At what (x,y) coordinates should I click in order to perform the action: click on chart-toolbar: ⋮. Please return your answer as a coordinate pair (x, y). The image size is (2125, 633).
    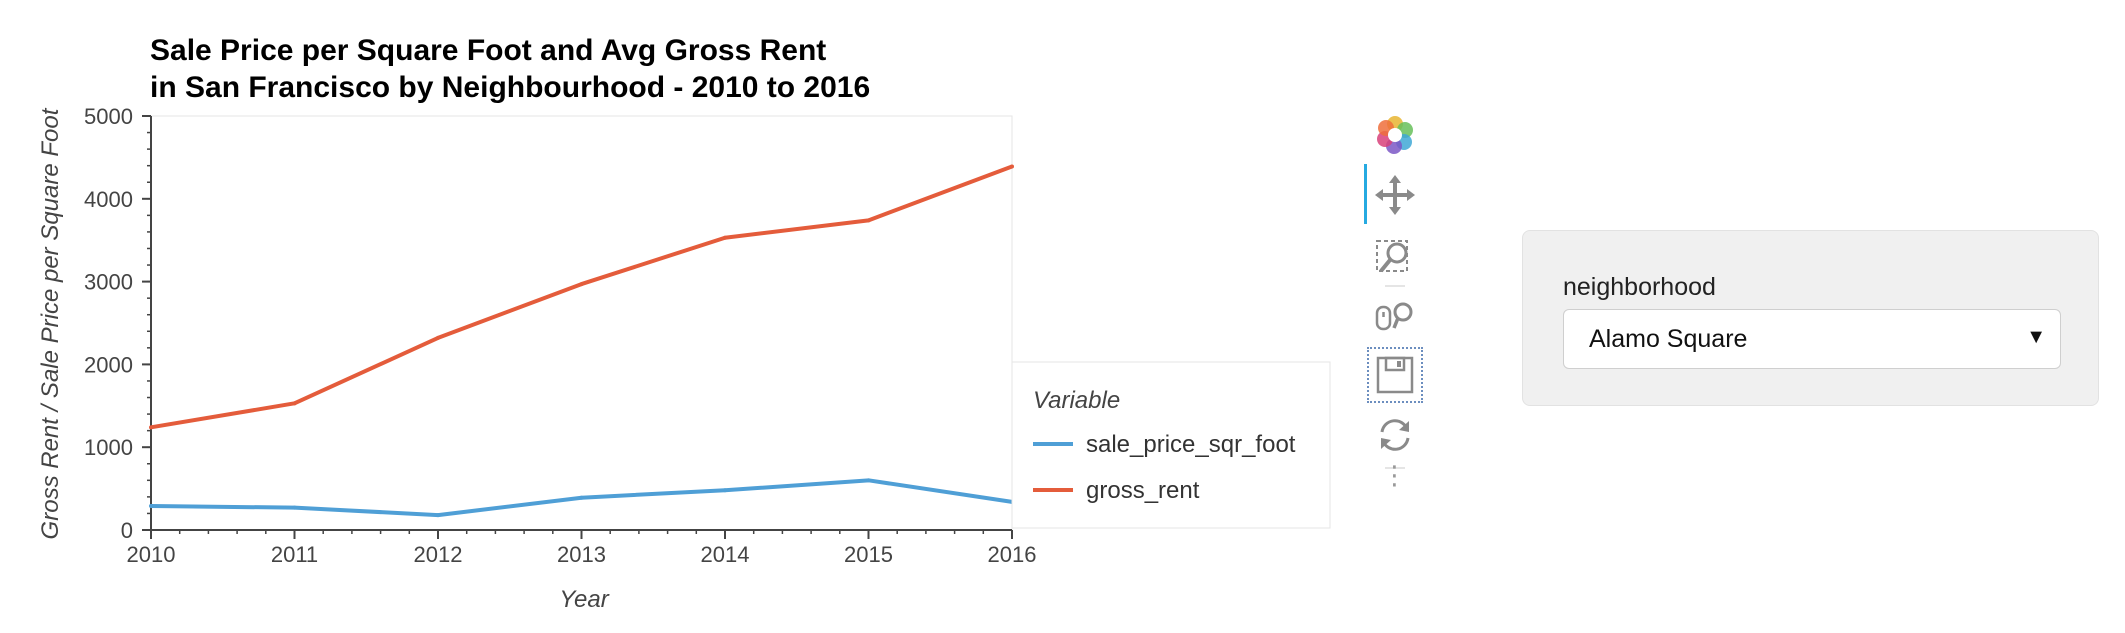
    Looking at the image, I should click on (1394, 305).